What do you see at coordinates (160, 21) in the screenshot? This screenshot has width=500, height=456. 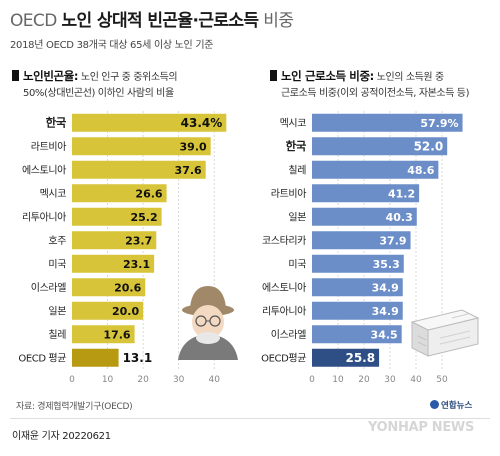 I see `title-part-2: 노인 상대적 빈곤율·근로소득` at bounding box center [160, 21].